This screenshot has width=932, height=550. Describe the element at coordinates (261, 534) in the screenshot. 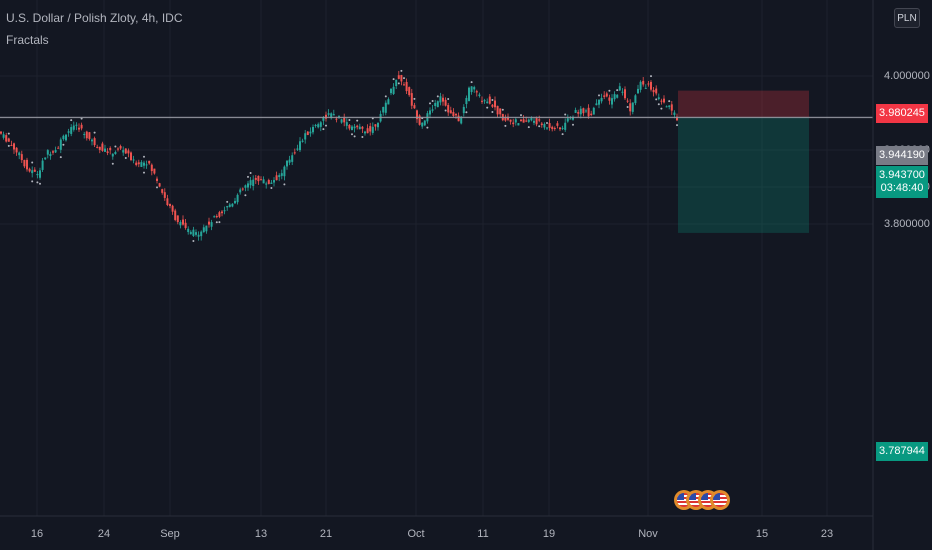

I see `time-tick-label: 13` at that location.